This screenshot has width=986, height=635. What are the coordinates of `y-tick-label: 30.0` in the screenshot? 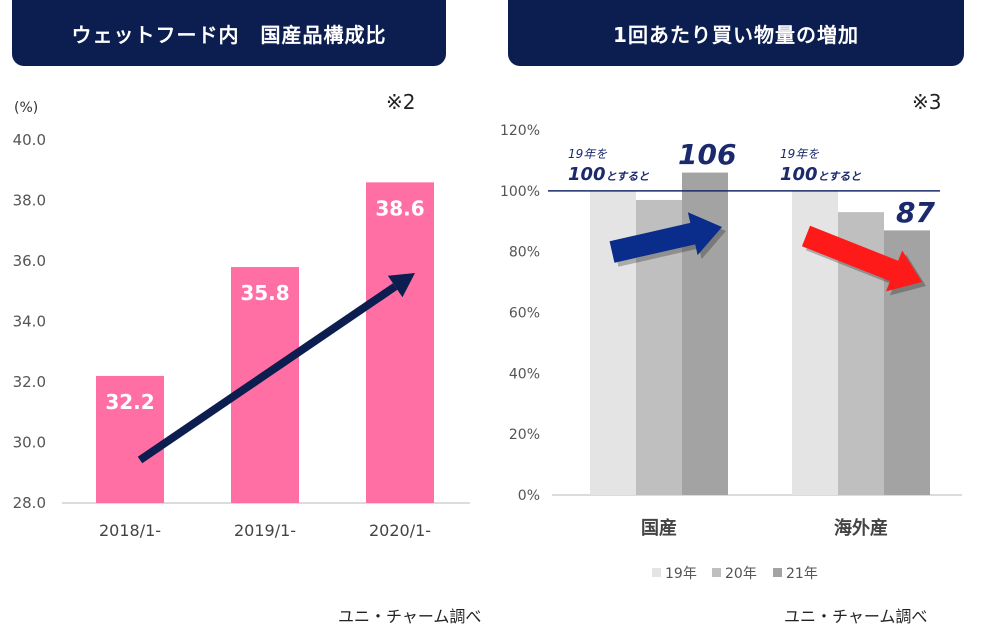 It's located at (29, 443).